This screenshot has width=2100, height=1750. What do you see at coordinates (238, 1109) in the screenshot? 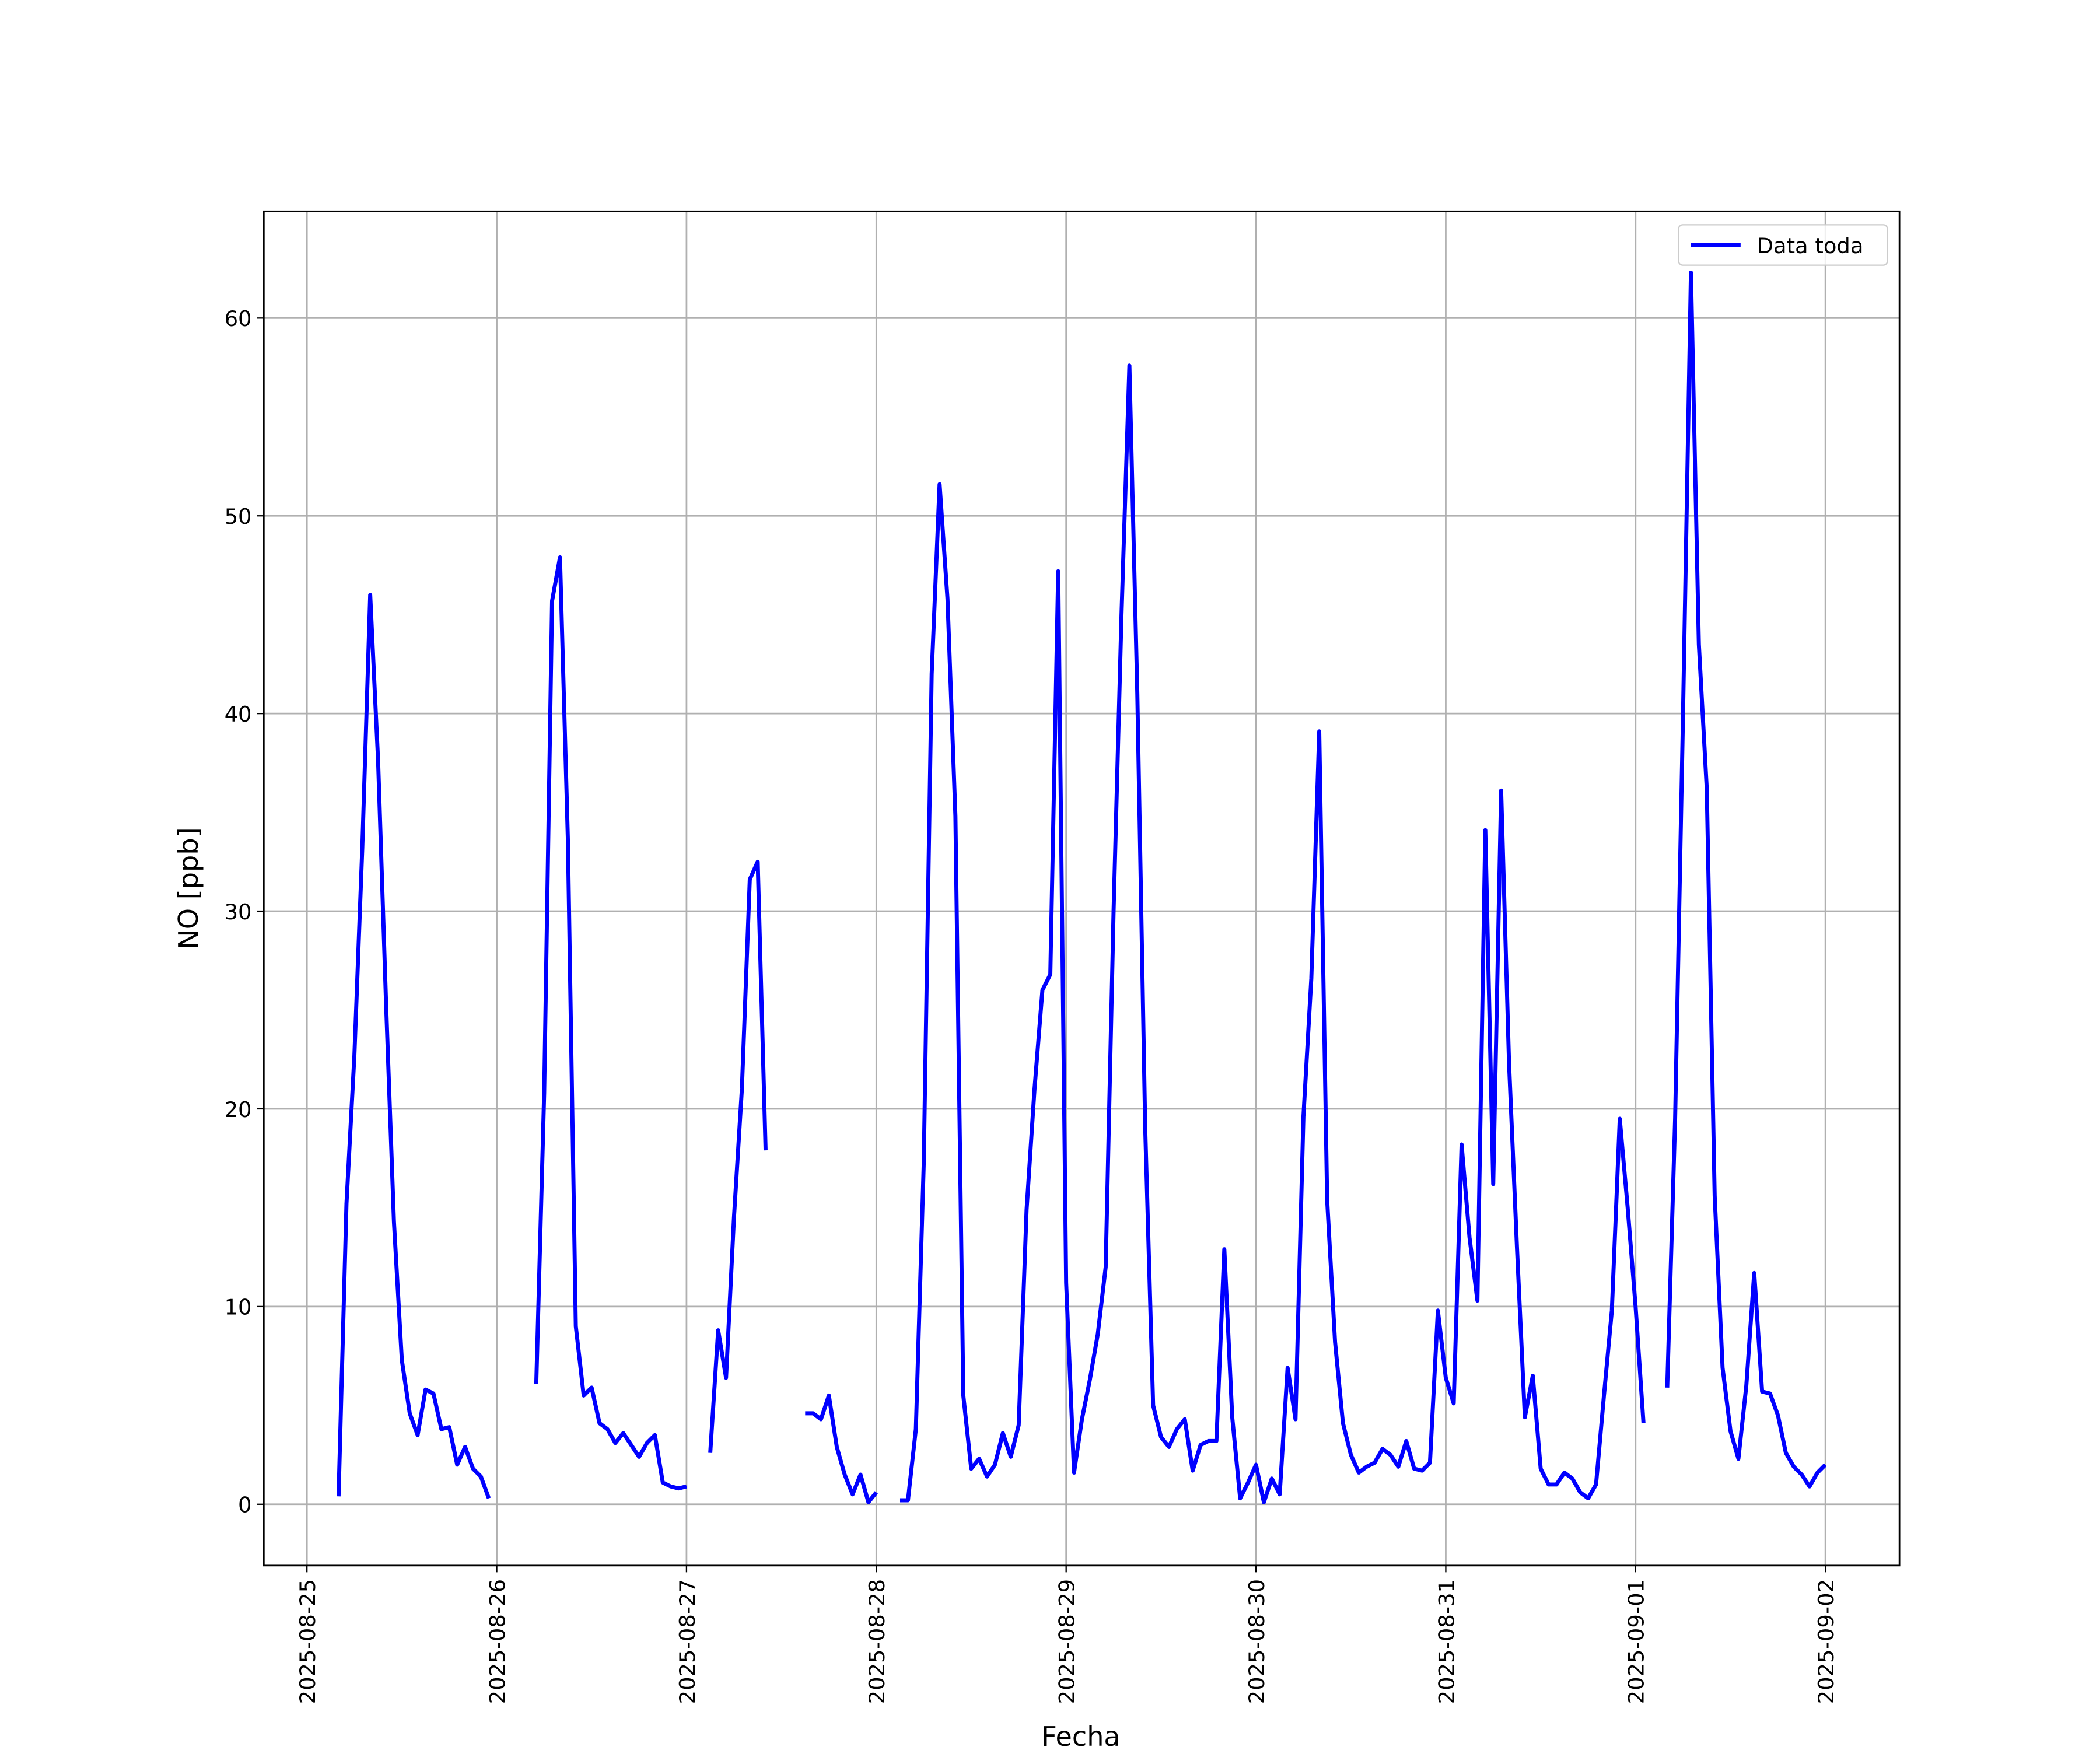
I see `y-tick-label: 20` at bounding box center [238, 1109].